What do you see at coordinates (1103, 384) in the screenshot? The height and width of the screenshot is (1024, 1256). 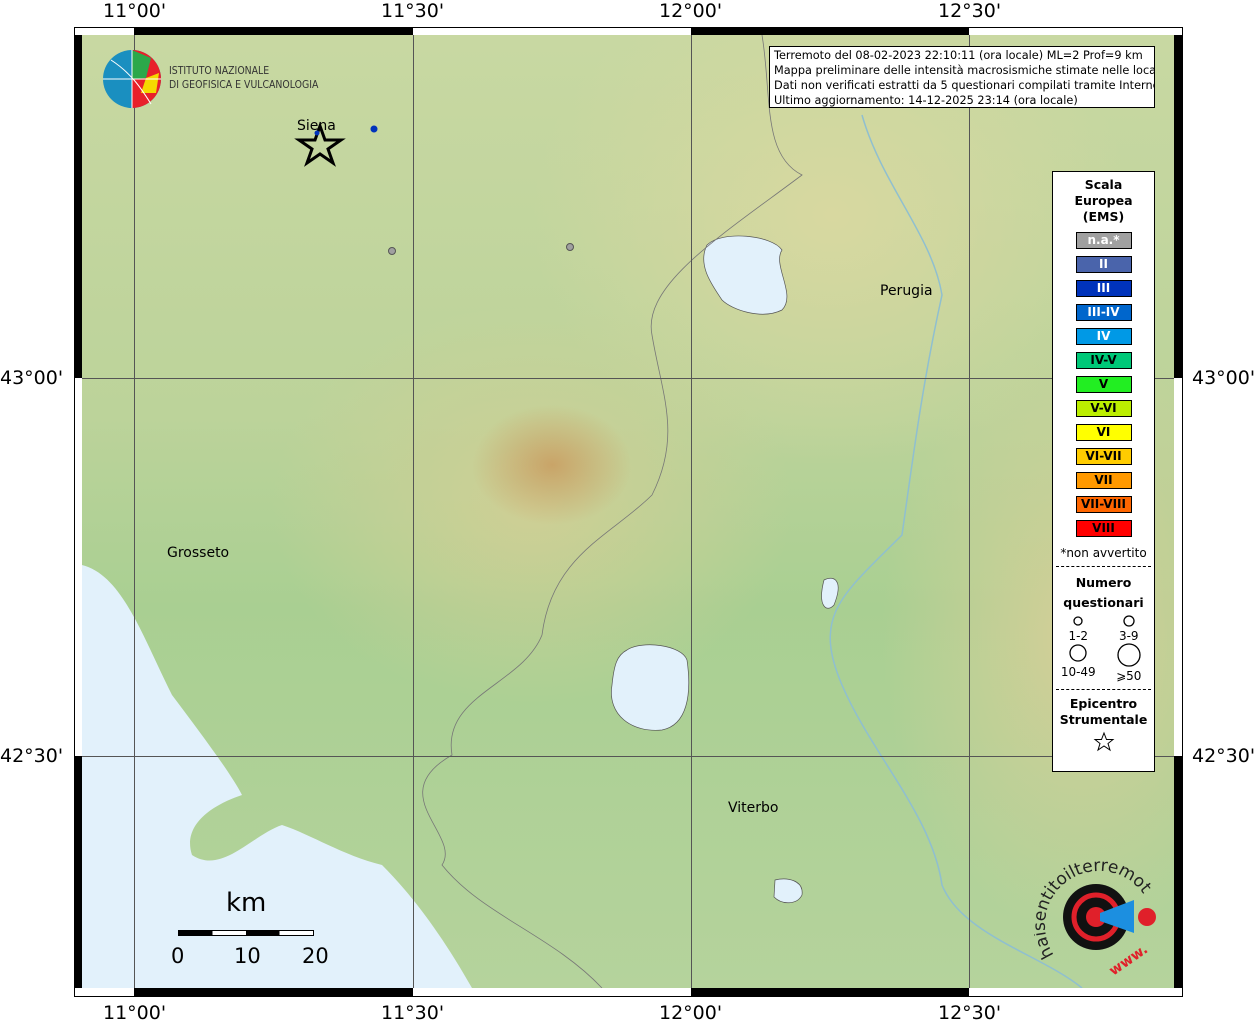 I see `legend-swatch-v: V` at bounding box center [1103, 384].